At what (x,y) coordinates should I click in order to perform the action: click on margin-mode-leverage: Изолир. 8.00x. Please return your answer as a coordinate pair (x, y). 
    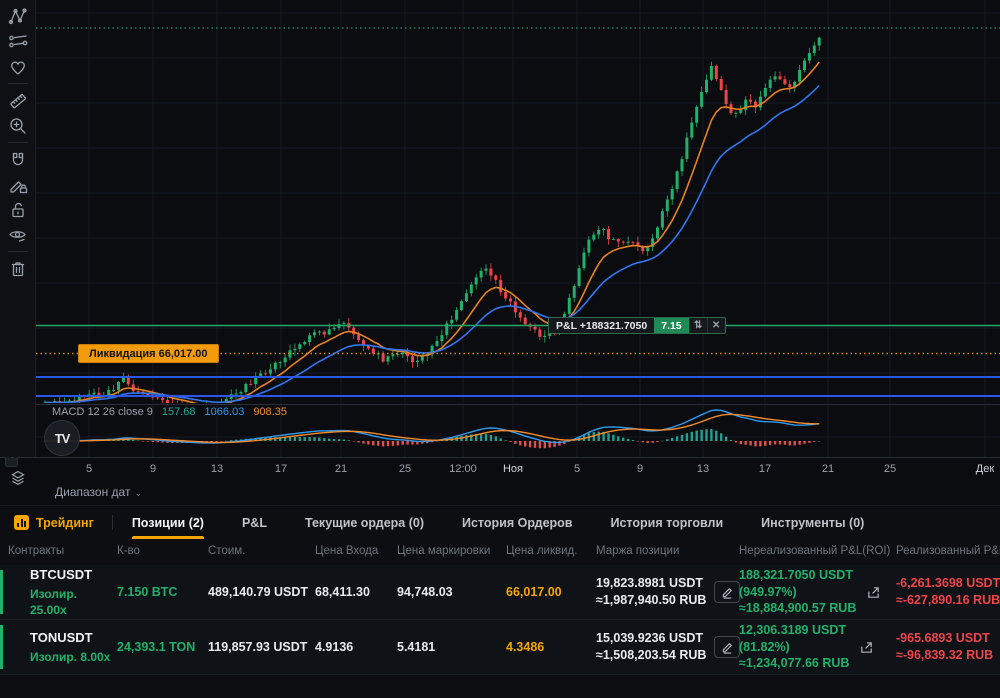
    Looking at the image, I should click on (70, 656).